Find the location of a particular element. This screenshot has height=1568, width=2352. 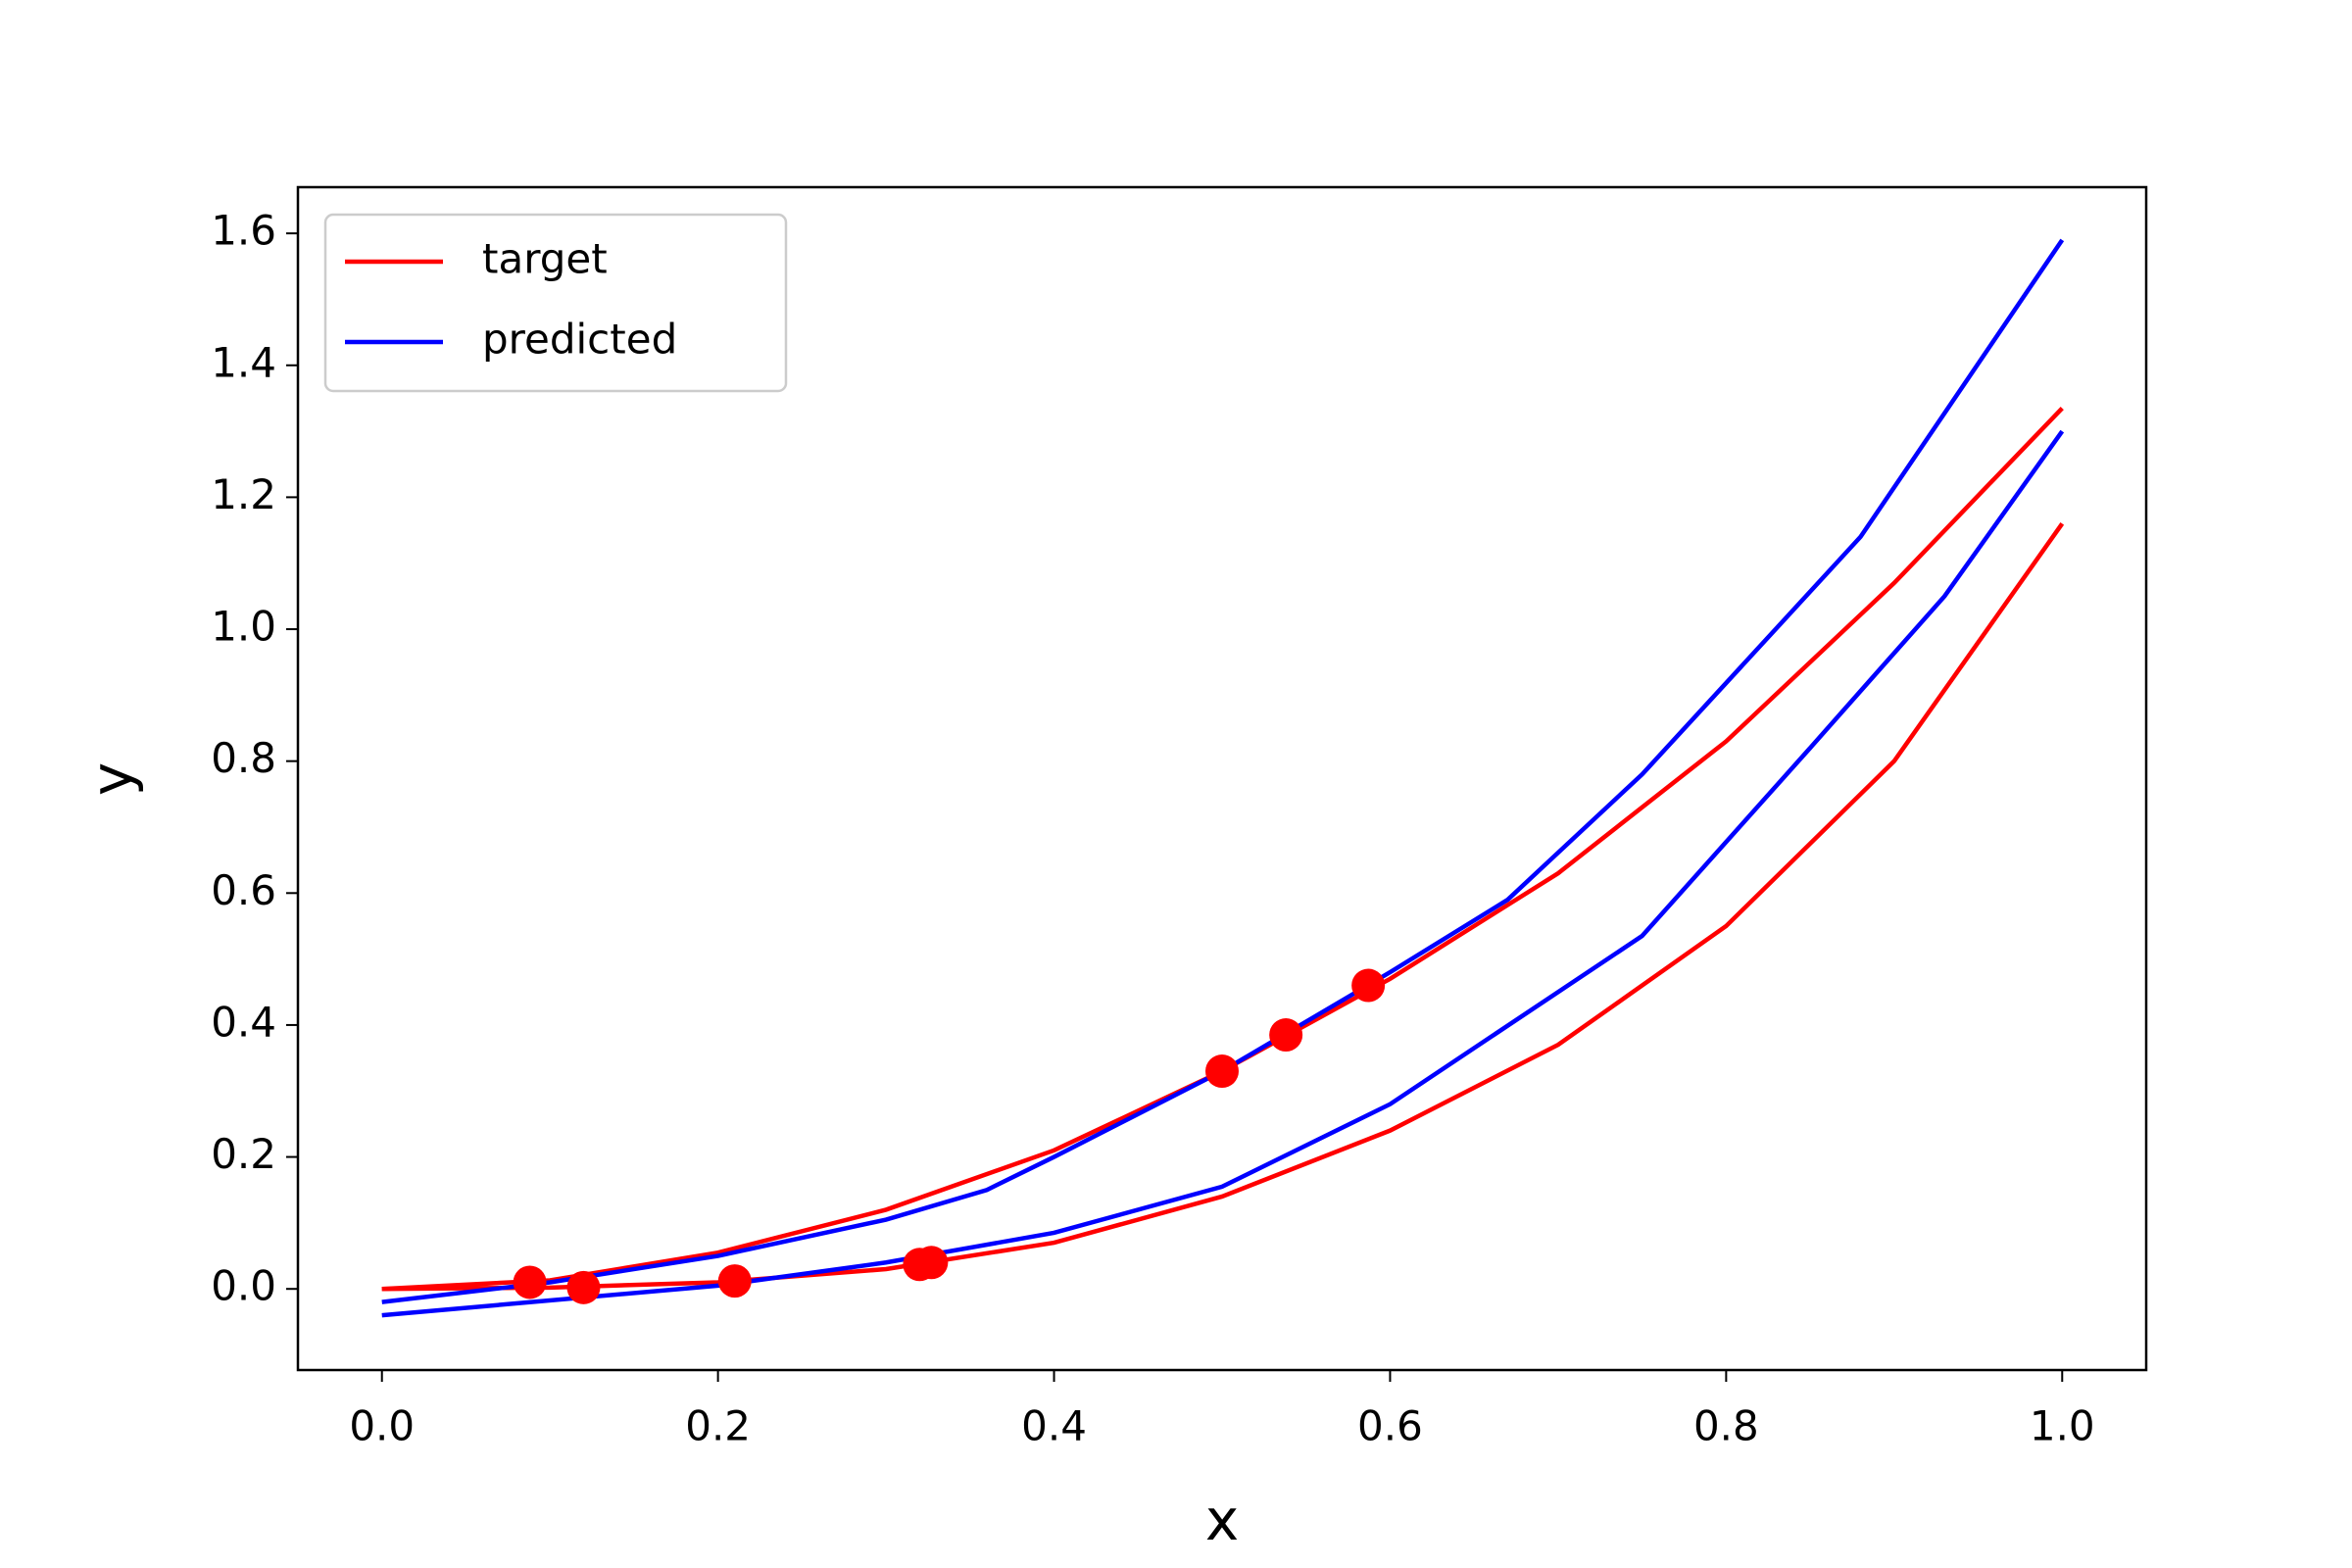

y-axis-label: y is located at coordinates (111, 779).